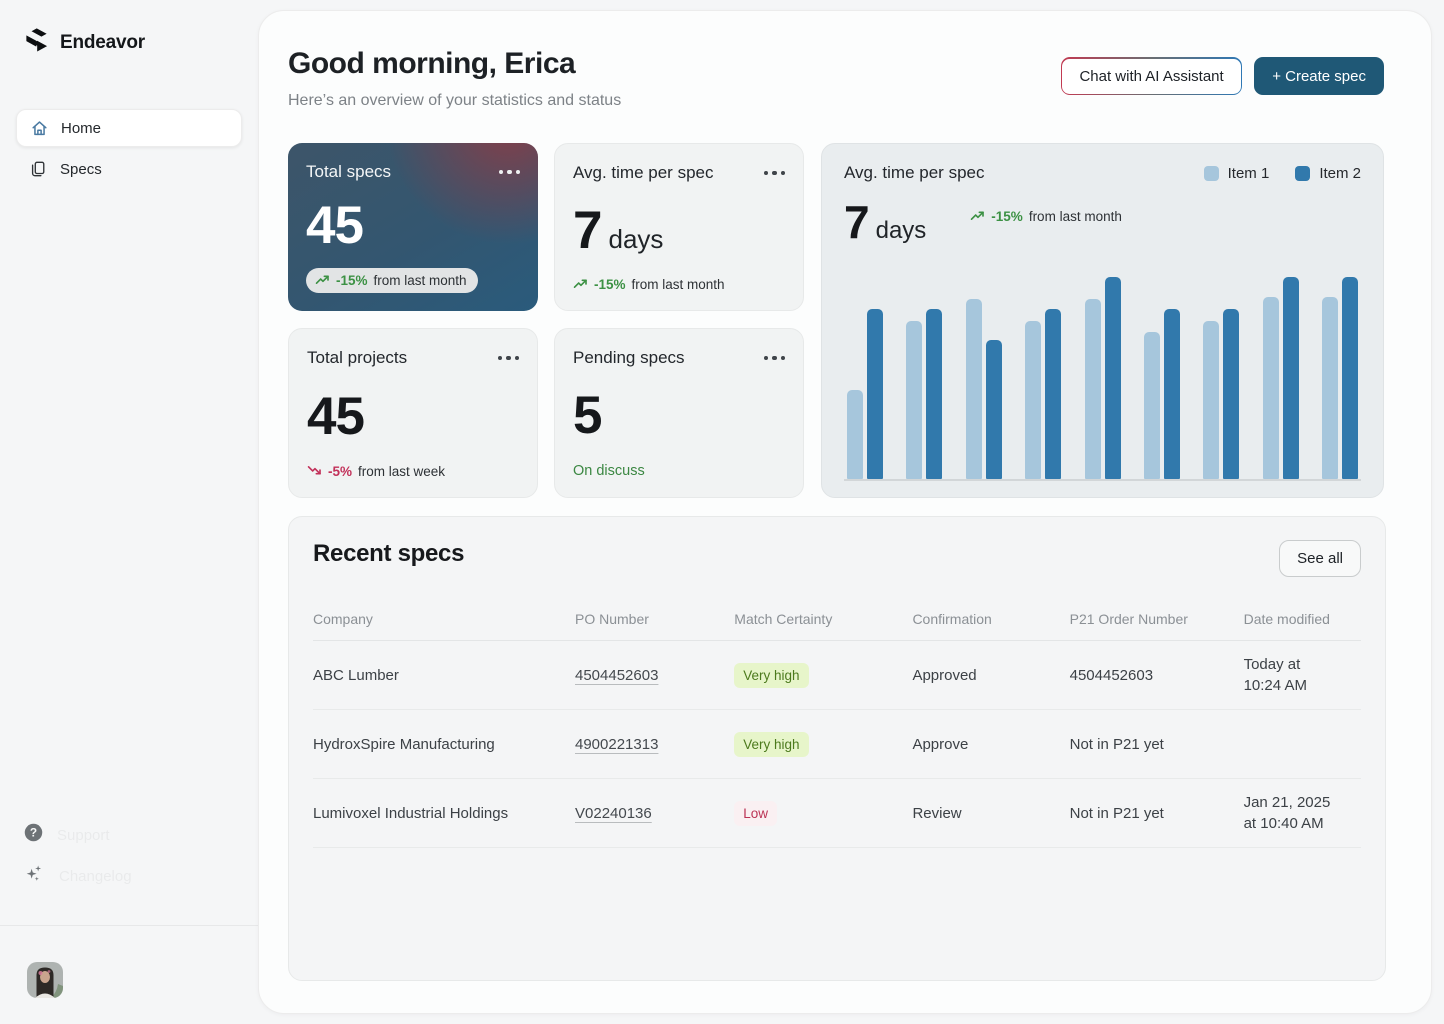 Image resolution: width=1444 pixels, height=1024 pixels. I want to click on support-label: Support, so click(83, 835).